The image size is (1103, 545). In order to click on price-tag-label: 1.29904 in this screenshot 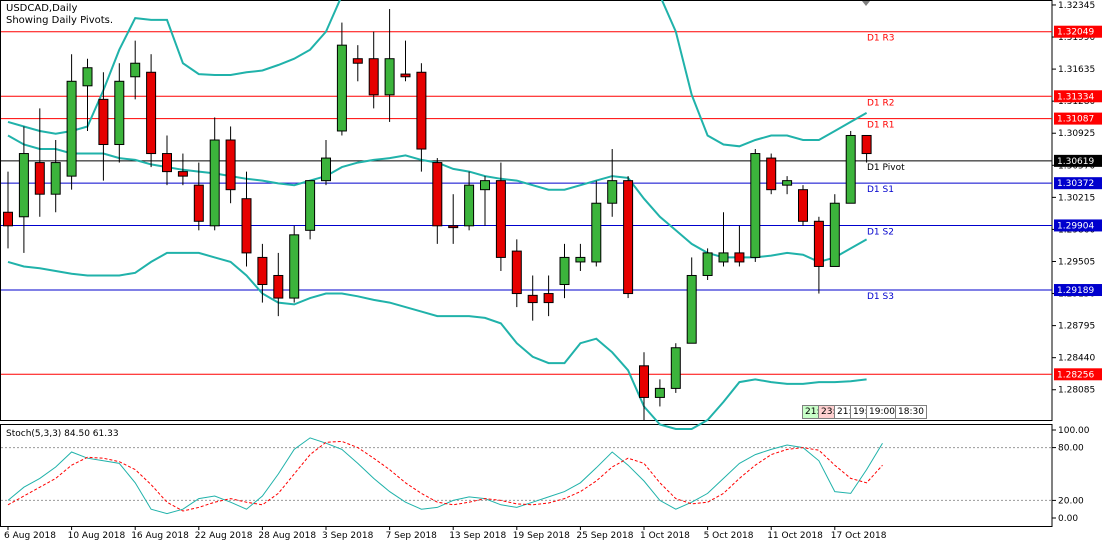, I will do `click(1075, 226)`.